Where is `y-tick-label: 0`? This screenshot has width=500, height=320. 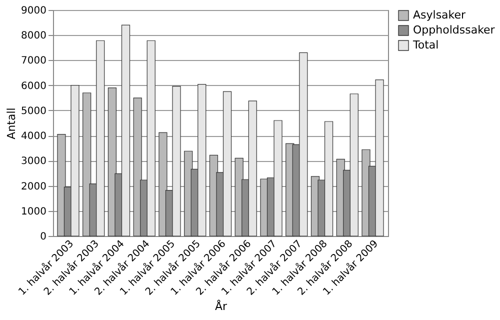
y-tick-label: 0 is located at coordinates (43, 237).